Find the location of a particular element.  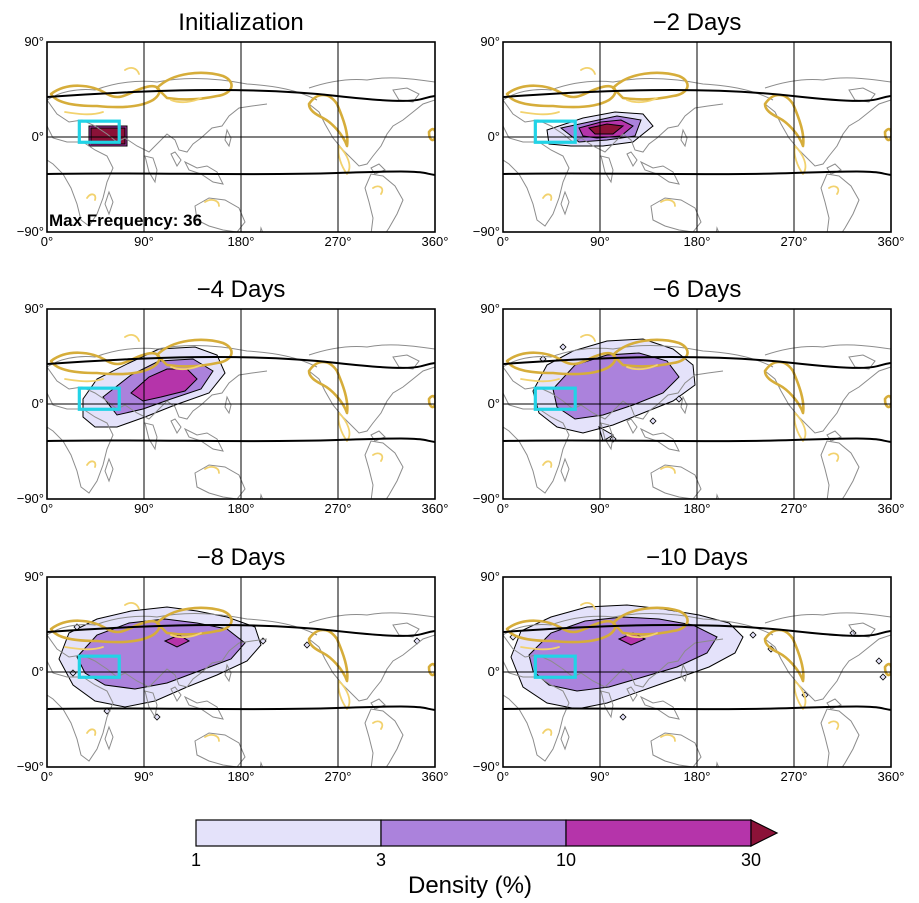

panel-title: −8 Days is located at coordinates (241, 557).